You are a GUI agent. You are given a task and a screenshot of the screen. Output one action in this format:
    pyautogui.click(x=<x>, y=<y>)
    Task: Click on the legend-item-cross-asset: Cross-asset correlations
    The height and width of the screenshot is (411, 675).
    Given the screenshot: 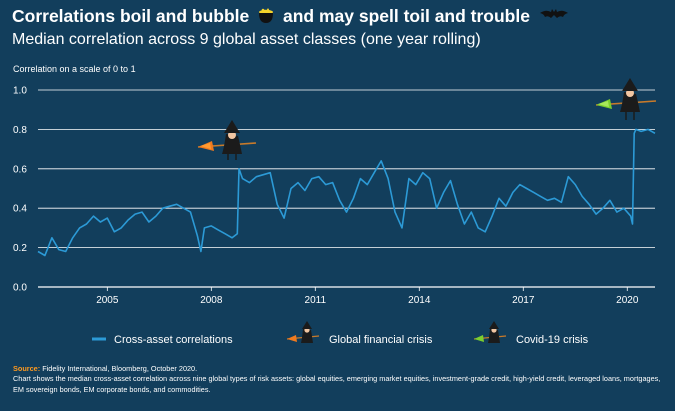 What is the action you would take?
    pyautogui.click(x=162, y=340)
    